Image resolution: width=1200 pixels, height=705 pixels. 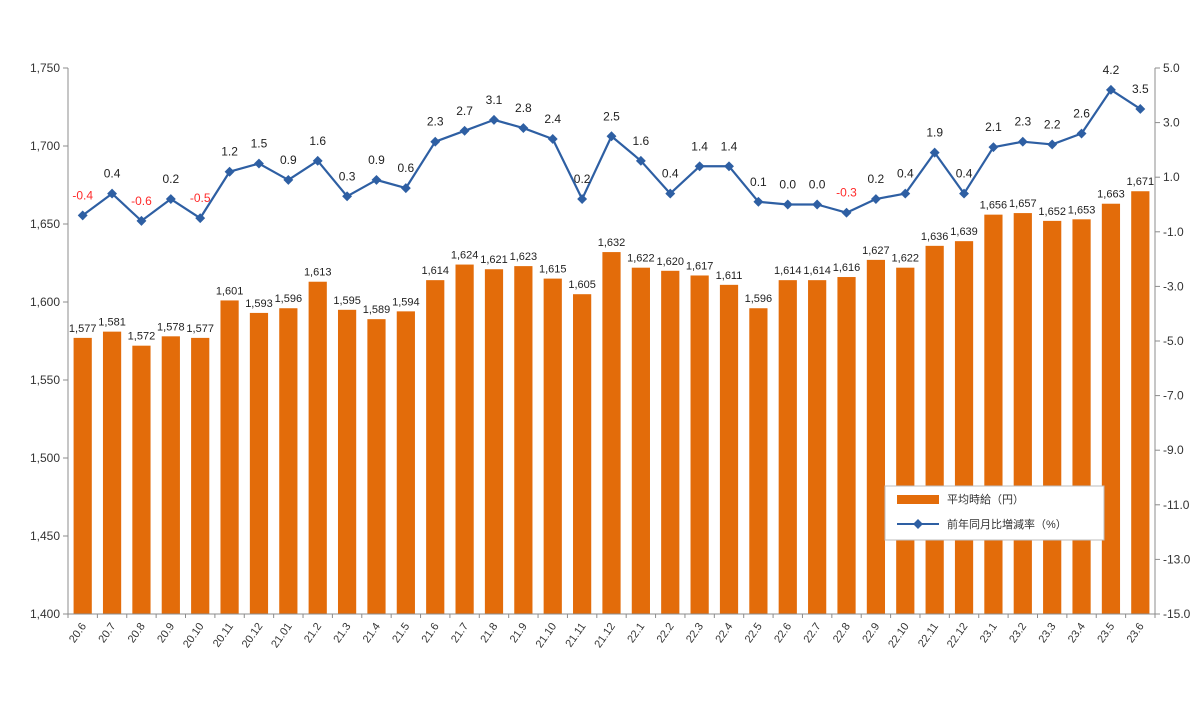 What do you see at coordinates (289, 299) in the screenshot?
I see `bar-value-label: 1,596` at bounding box center [289, 299].